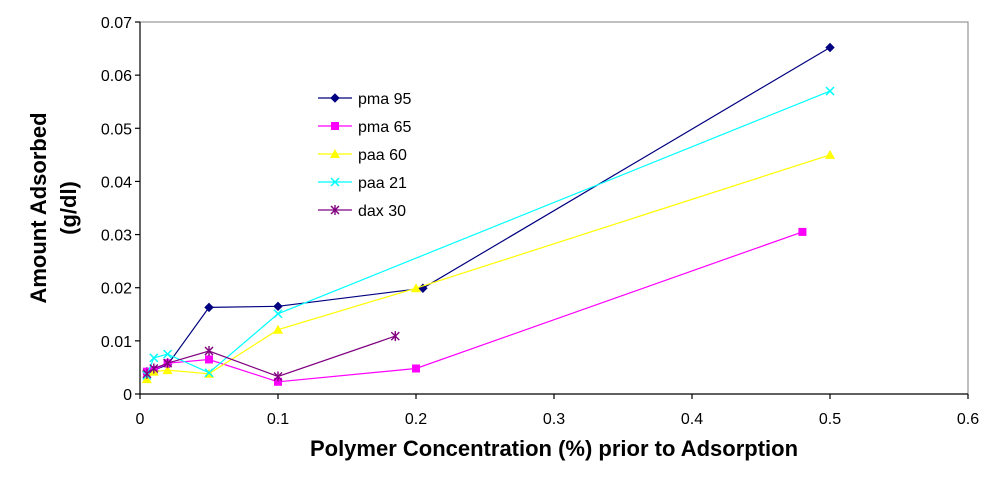 The width and height of the screenshot is (995, 487). Describe the element at coordinates (382, 183) in the screenshot. I see `legend-label: paa 21` at that location.